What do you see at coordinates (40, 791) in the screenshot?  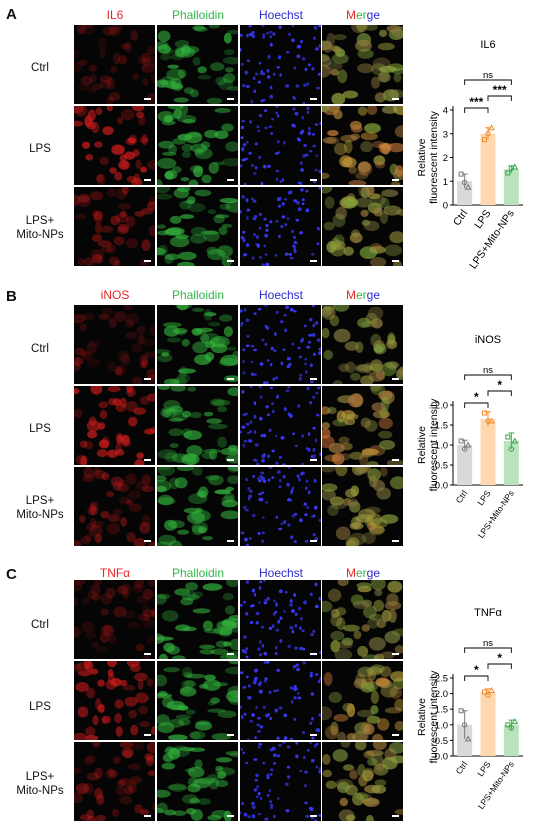 I see `row-label-lps-mito-line2: Mito-NPs` at bounding box center [40, 791].